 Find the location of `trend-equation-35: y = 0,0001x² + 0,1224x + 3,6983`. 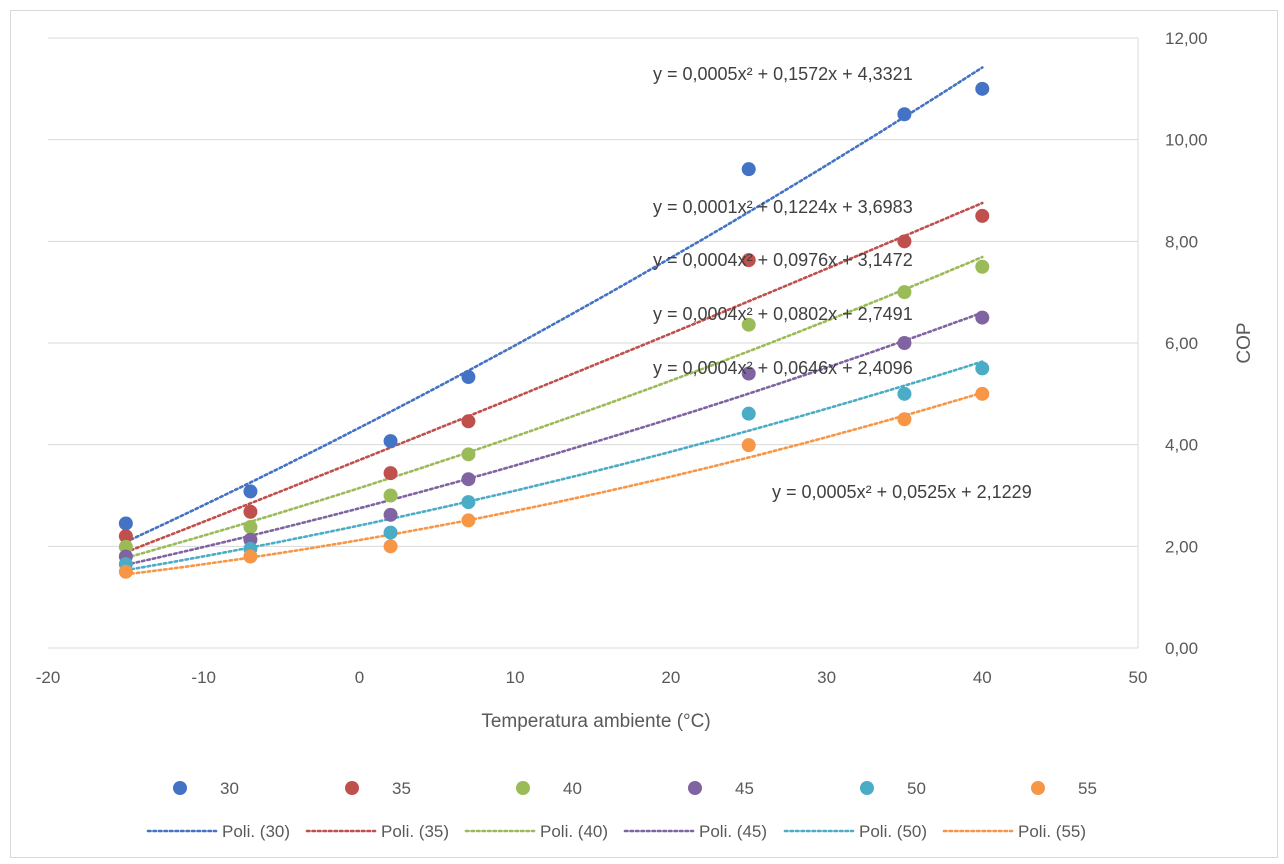

trend-equation-35: y = 0,0001x² + 0,1224x + 3,6983 is located at coordinates (783, 207).